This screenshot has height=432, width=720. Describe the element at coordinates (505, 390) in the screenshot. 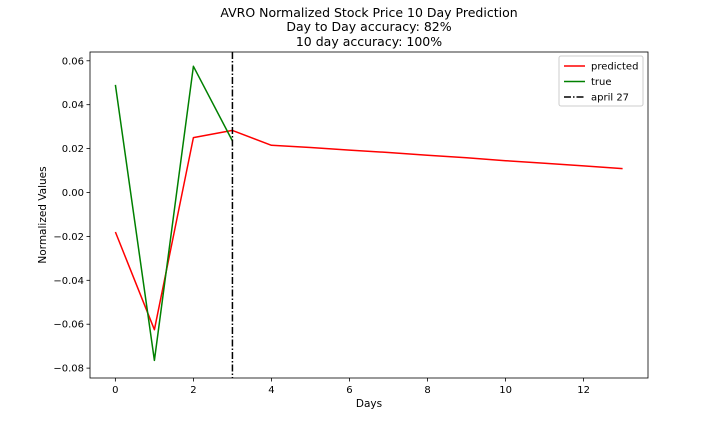

I see `x-tick-label: 10` at that location.